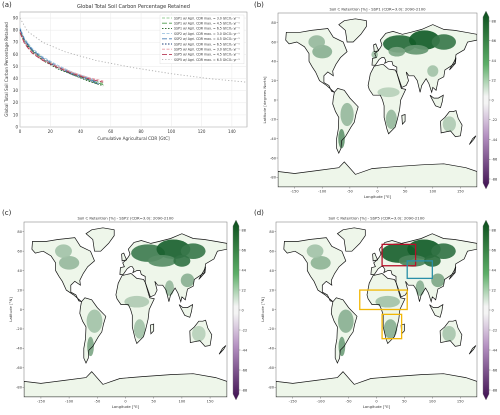  I want to click on colorbar-tick-label: 88, so click(244, 230).